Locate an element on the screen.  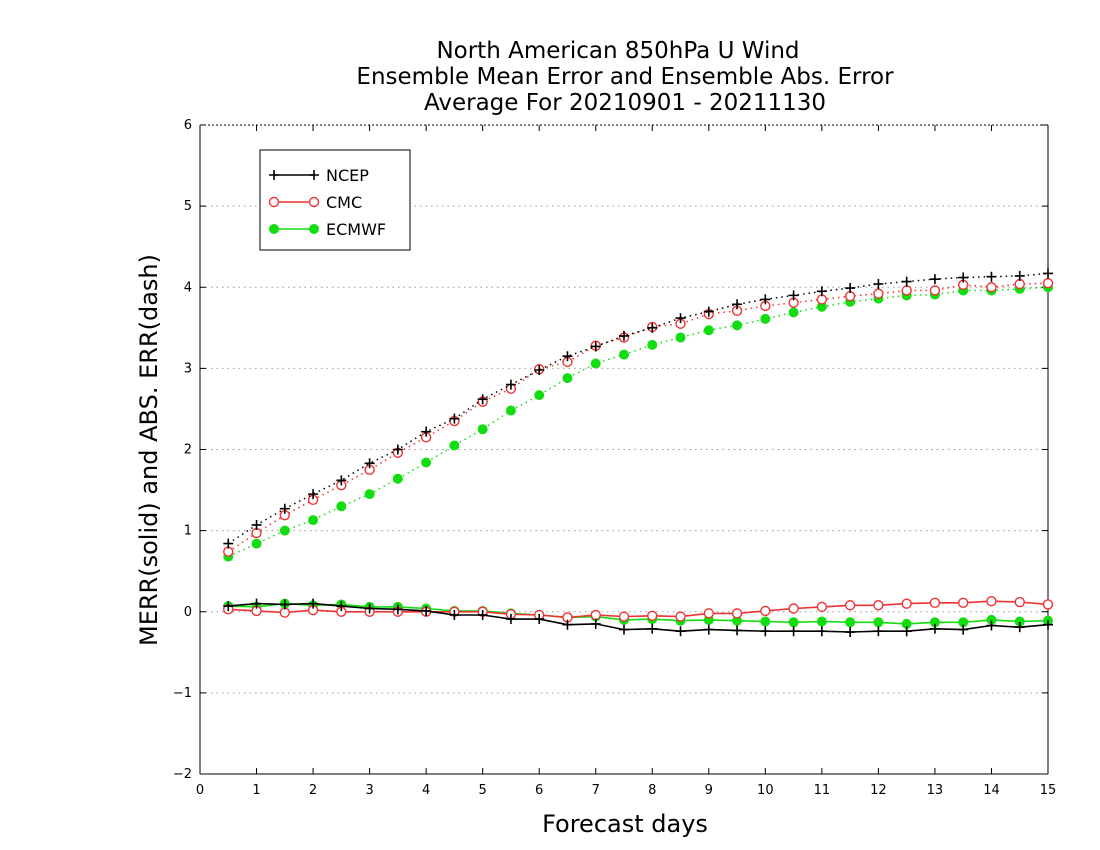
legend-marker-ecmwf is located at coordinates (274, 229).